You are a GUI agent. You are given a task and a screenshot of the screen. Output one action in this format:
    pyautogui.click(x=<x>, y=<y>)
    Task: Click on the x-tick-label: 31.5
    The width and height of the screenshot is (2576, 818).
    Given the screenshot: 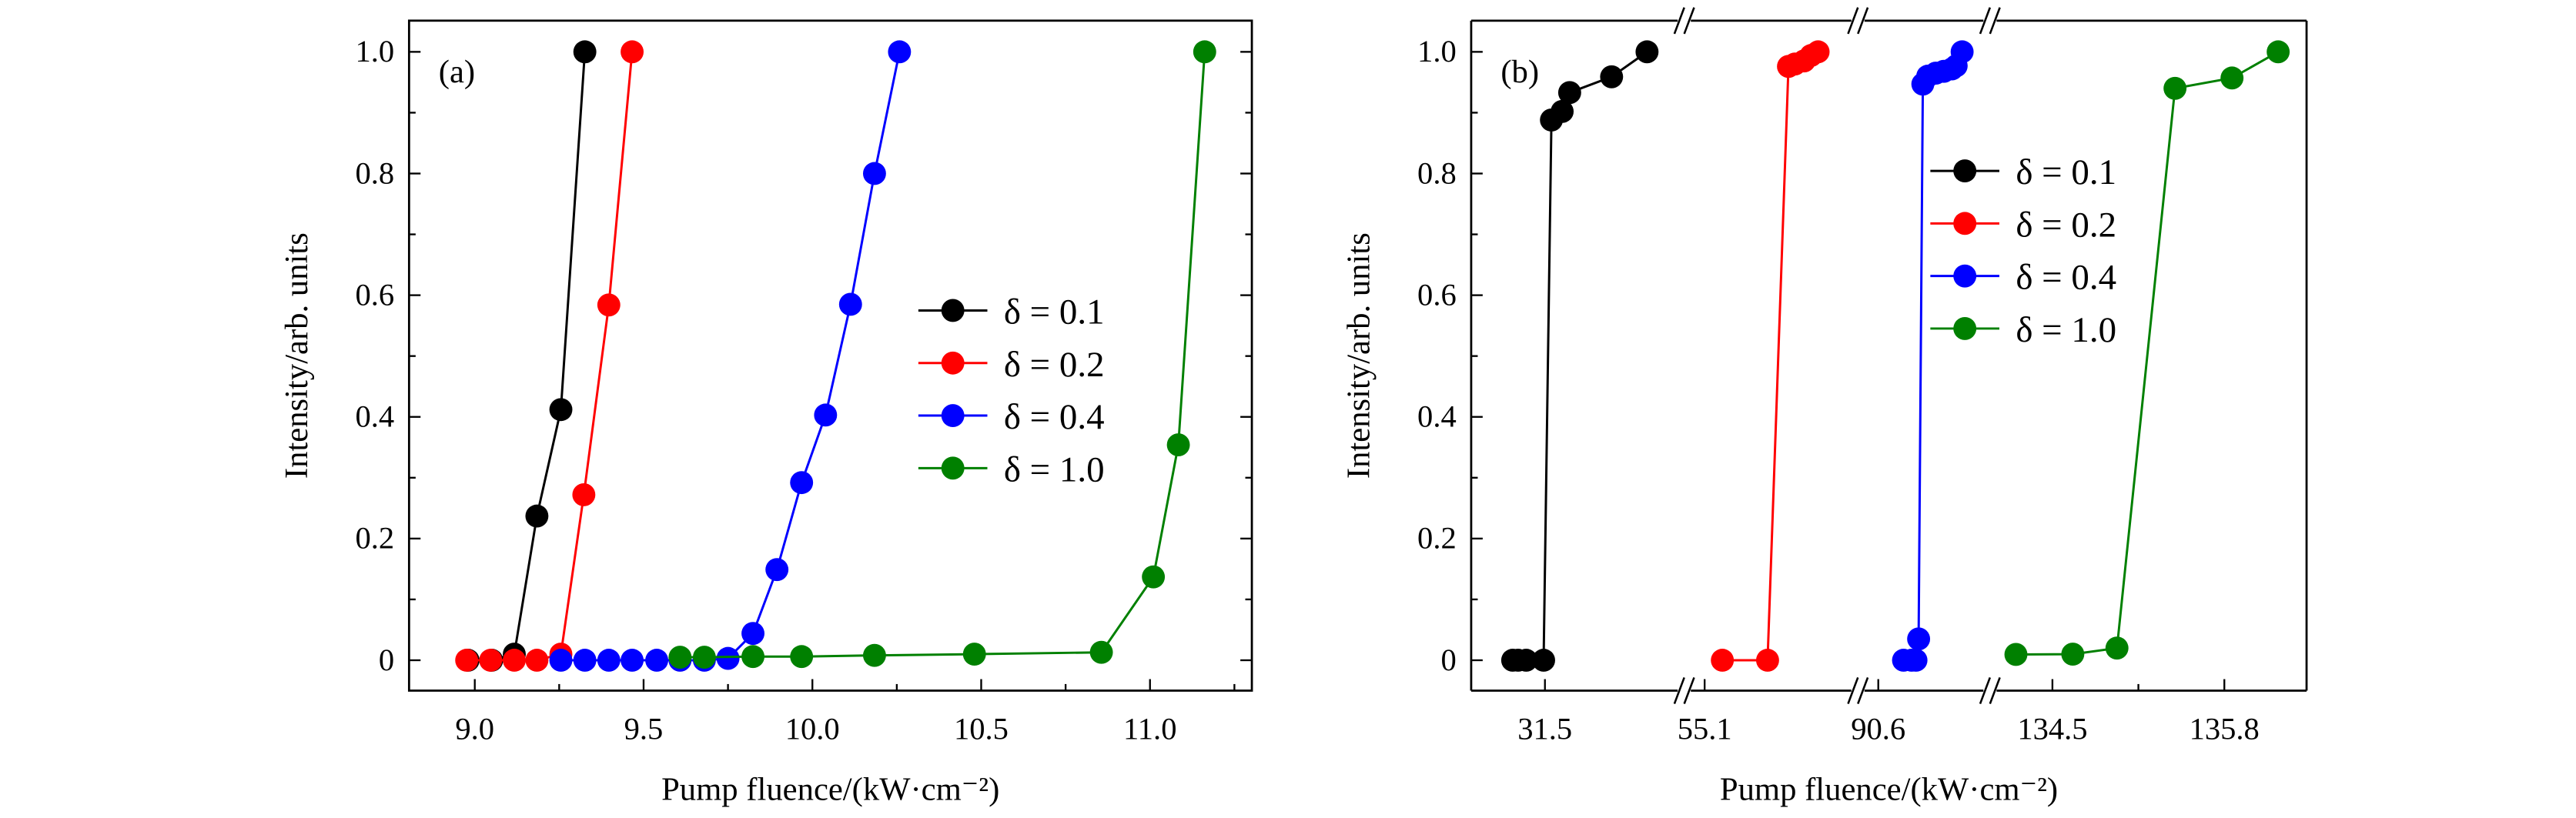 What is the action you would take?
    pyautogui.click(x=1544, y=728)
    